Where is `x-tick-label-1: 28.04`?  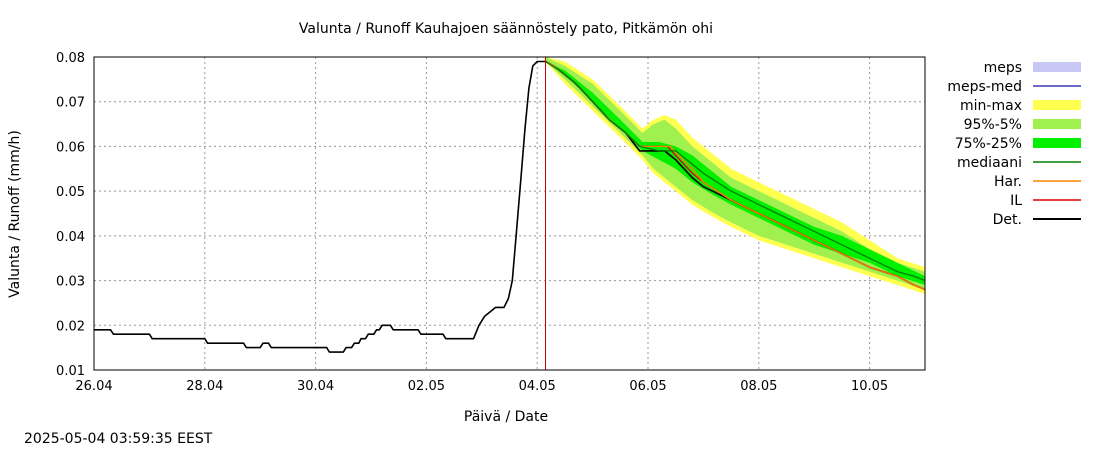 x-tick-label-1: 28.04 is located at coordinates (204, 386).